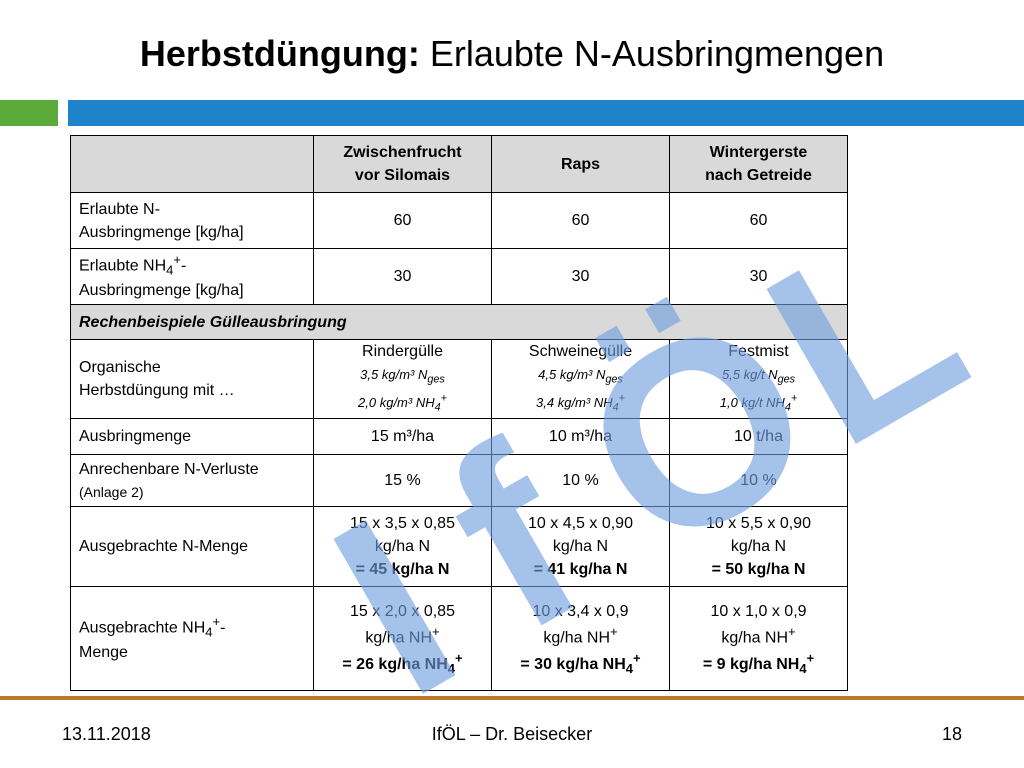  I want to click on row-label-ausbringmenge: Ausbringmenge, so click(192, 436).